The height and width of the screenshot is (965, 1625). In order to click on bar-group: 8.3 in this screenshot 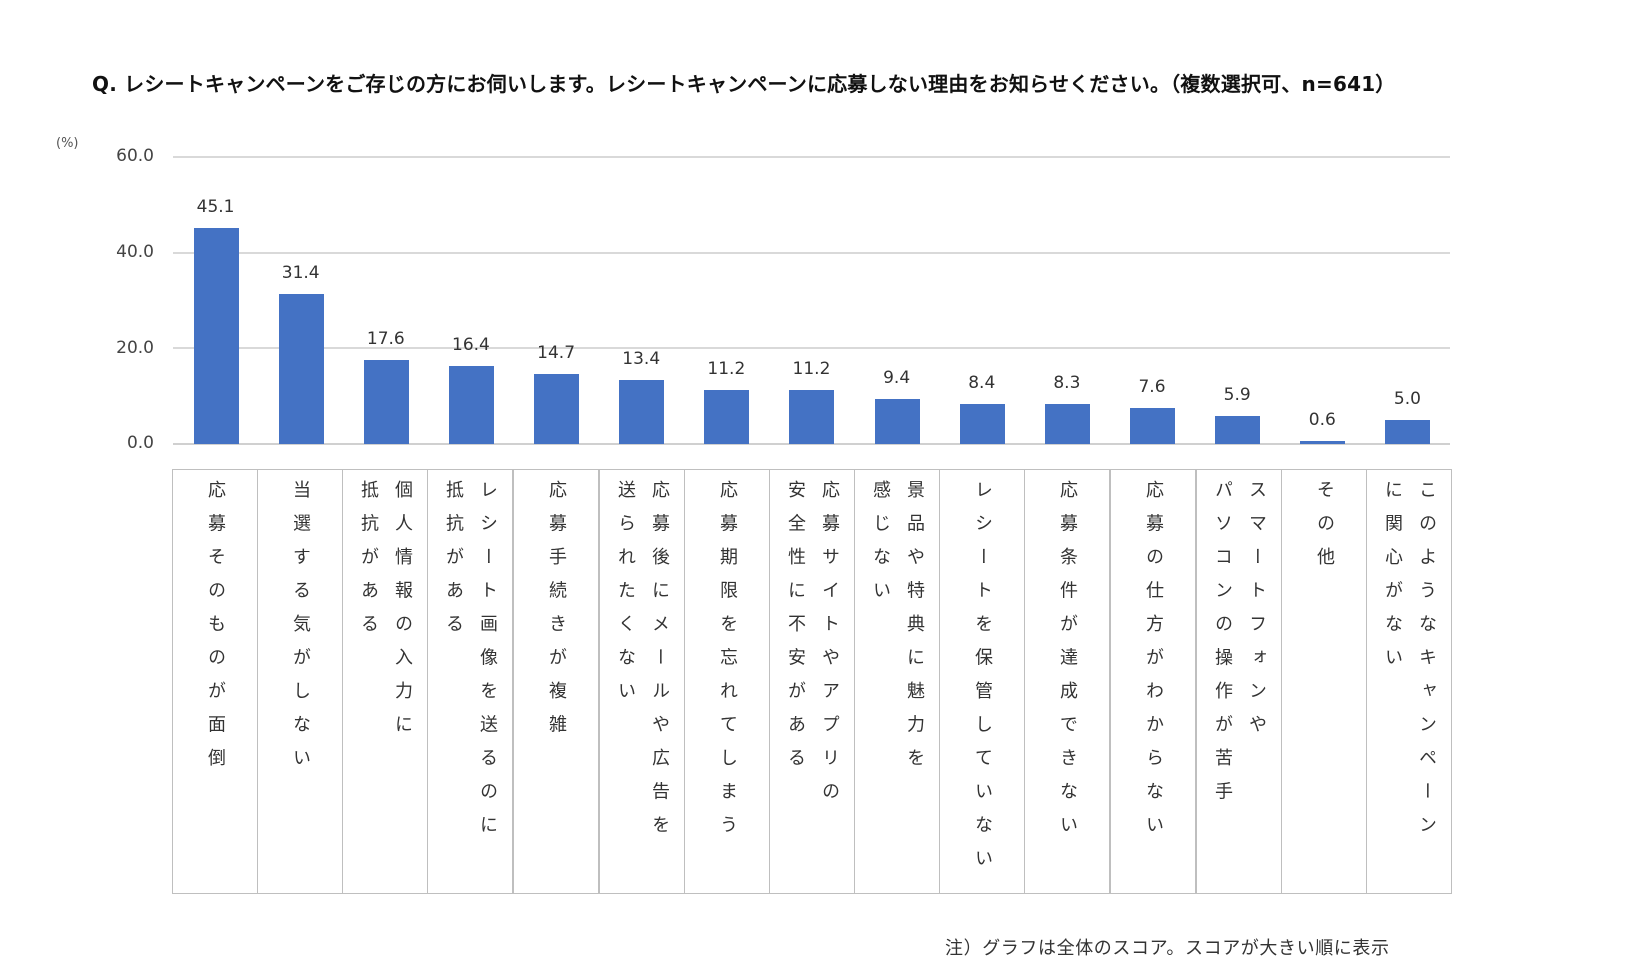, I will do `click(1066, 300)`.